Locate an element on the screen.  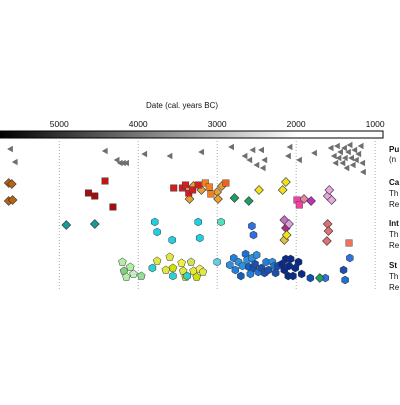
row-labels: Pu(n Ca Th Re Int Th Re St Th Re is located at coordinates (394, 218).